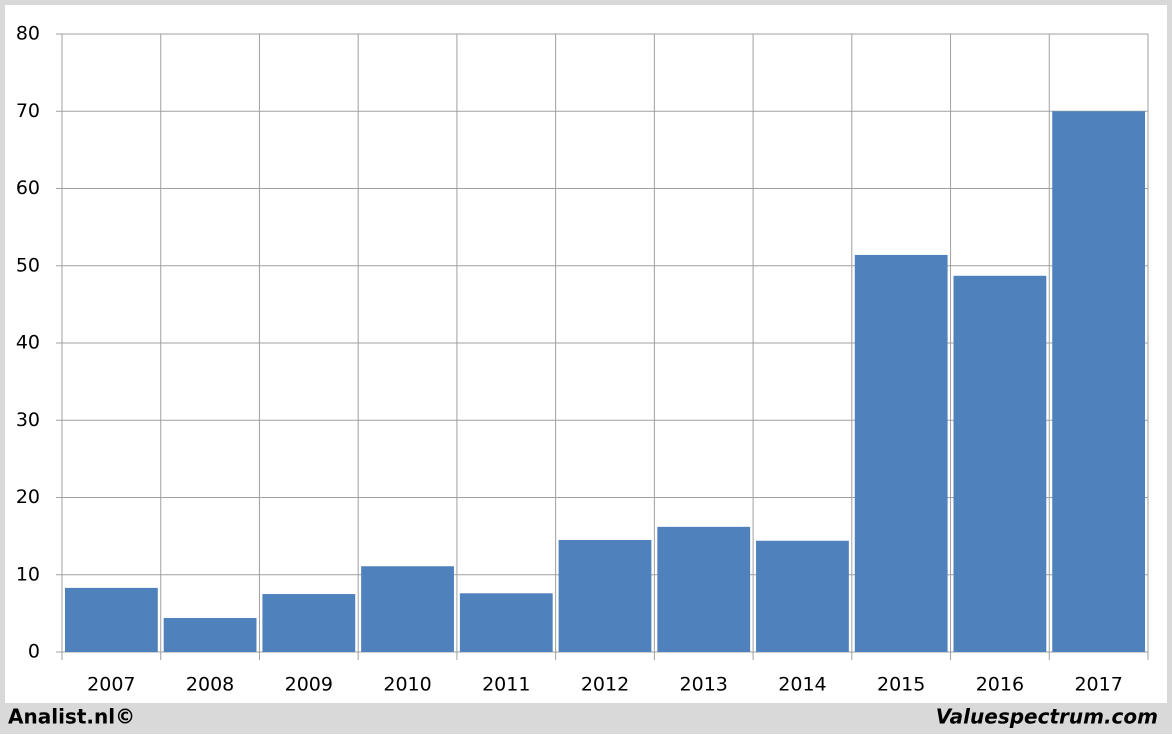 This screenshot has height=738, width=1172. I want to click on y-tick-label: 50, so click(28, 265).